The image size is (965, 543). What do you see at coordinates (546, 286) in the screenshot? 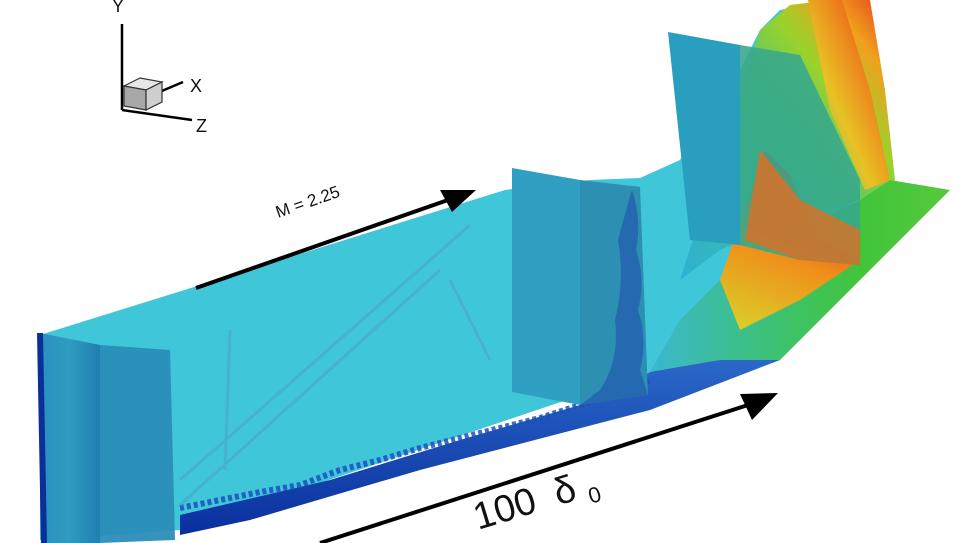
I see `mid-cut-plane` at bounding box center [546, 286].